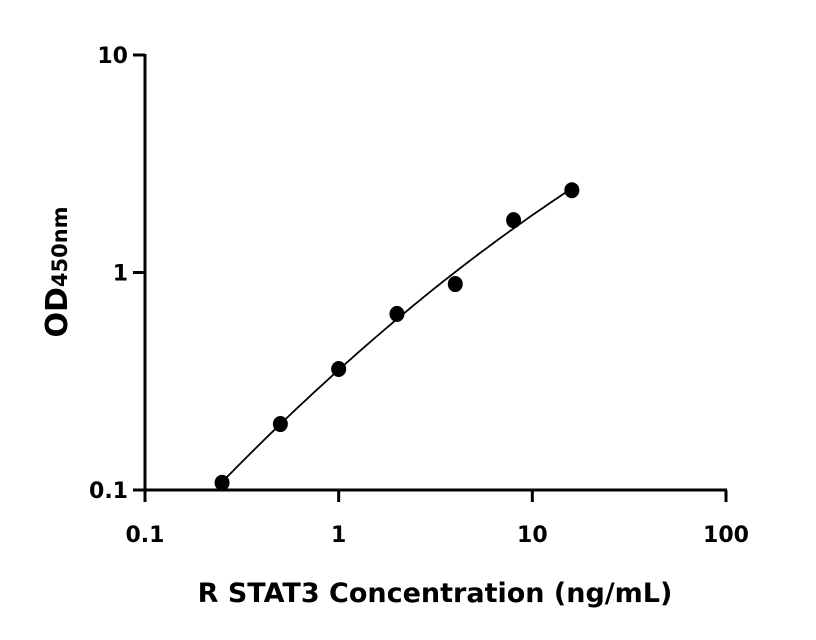 This screenshot has width=816, height=640. I want to click on x-tick-label: 10, so click(532, 535).